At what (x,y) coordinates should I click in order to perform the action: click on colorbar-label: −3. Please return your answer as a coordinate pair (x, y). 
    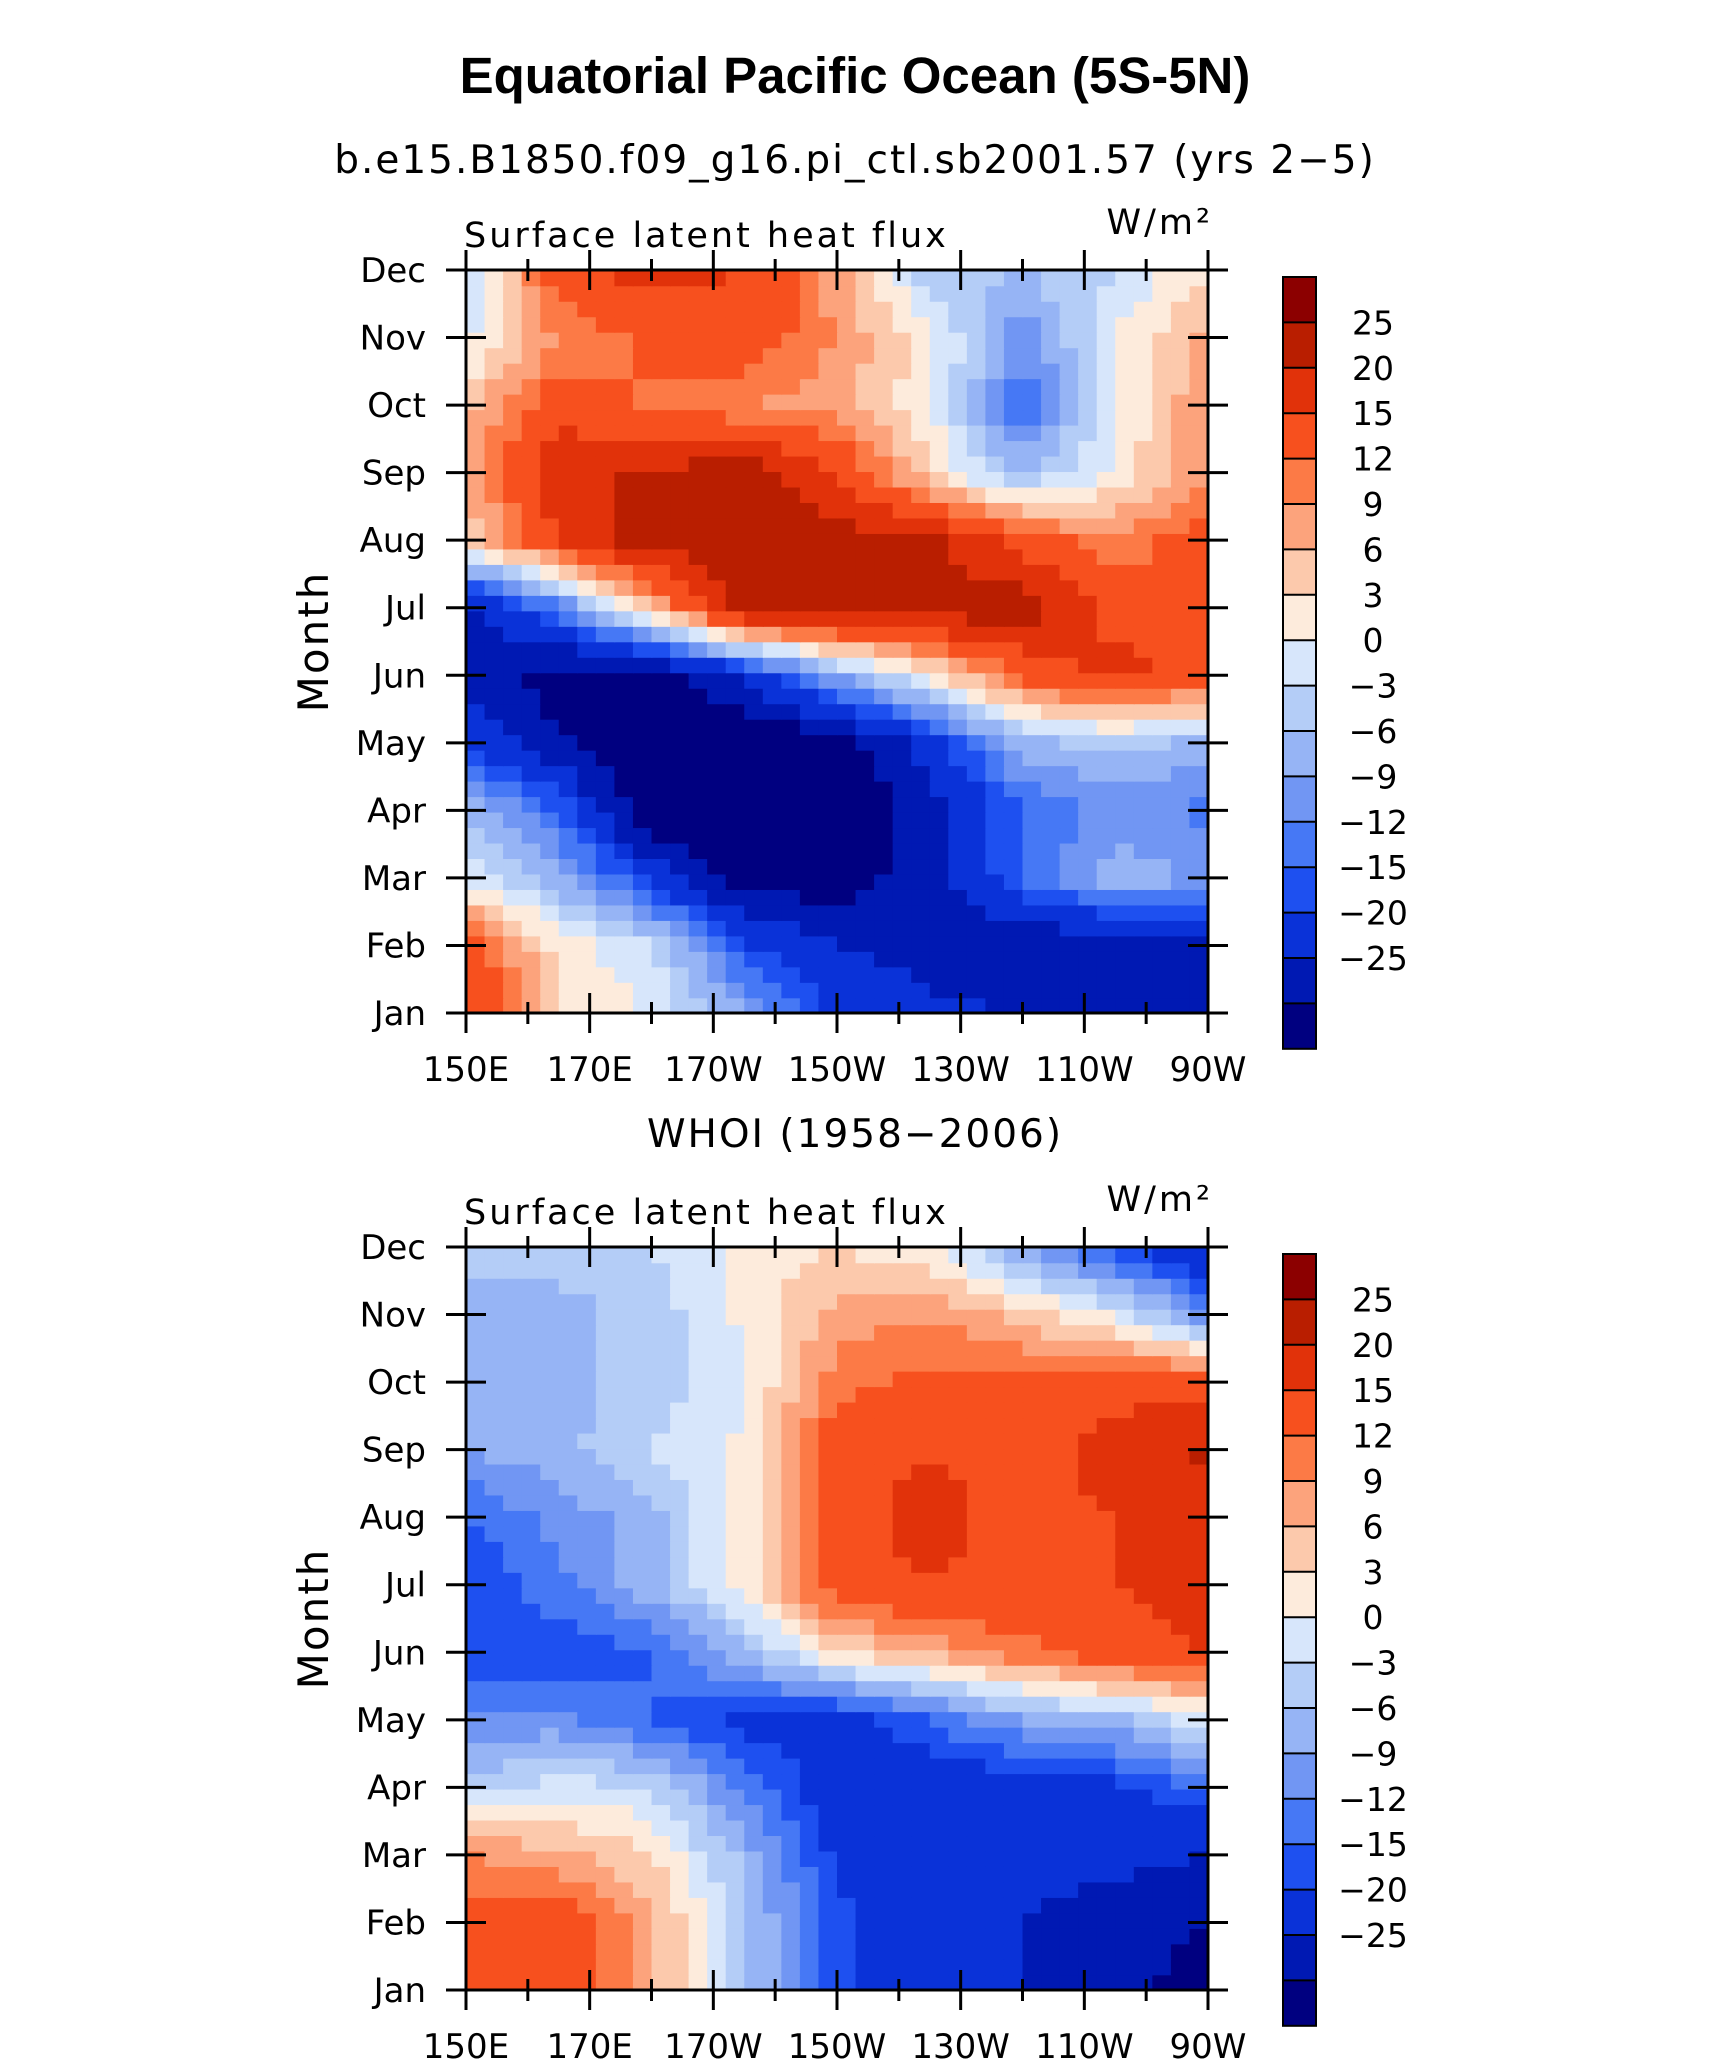
    Looking at the image, I should click on (1373, 686).